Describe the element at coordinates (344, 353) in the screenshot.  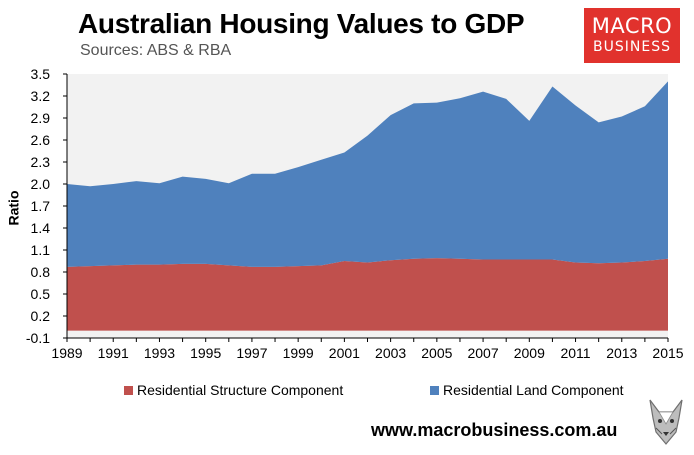
I see `x-tick-label: 2001` at that location.